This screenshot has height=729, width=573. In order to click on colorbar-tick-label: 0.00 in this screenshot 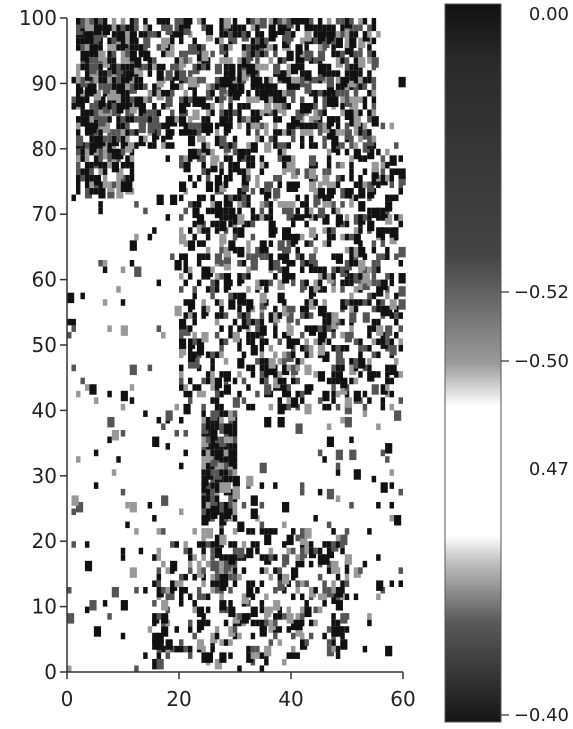, I will do `click(549, 14)`.